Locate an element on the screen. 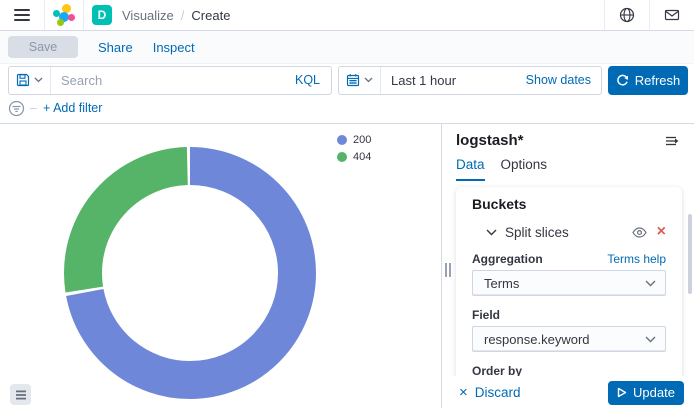  remove-bucket-icon: × is located at coordinates (661, 231).